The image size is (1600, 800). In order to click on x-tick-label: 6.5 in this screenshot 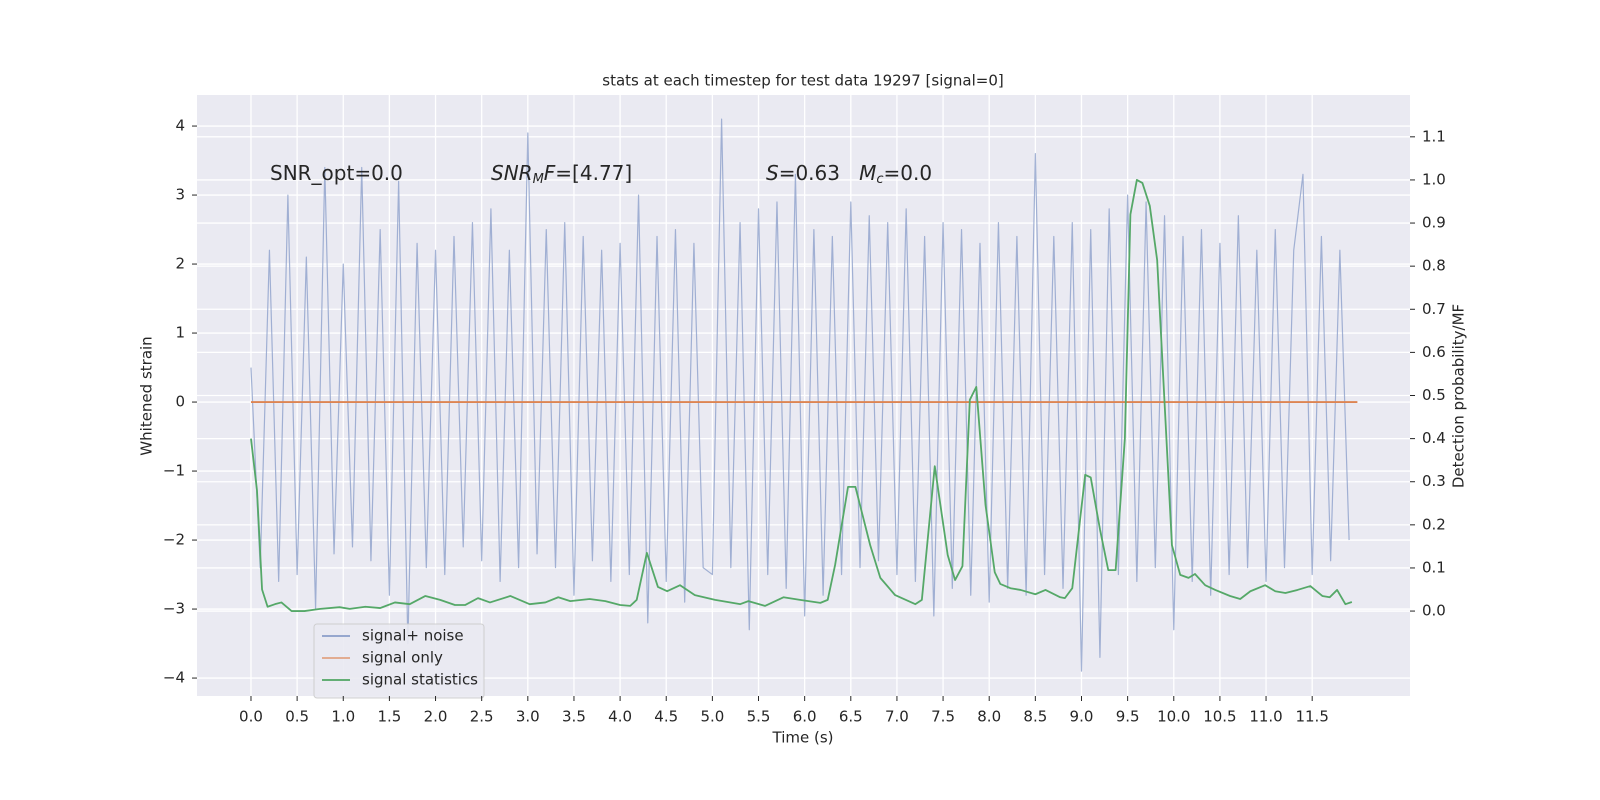, I will do `click(851, 717)`.